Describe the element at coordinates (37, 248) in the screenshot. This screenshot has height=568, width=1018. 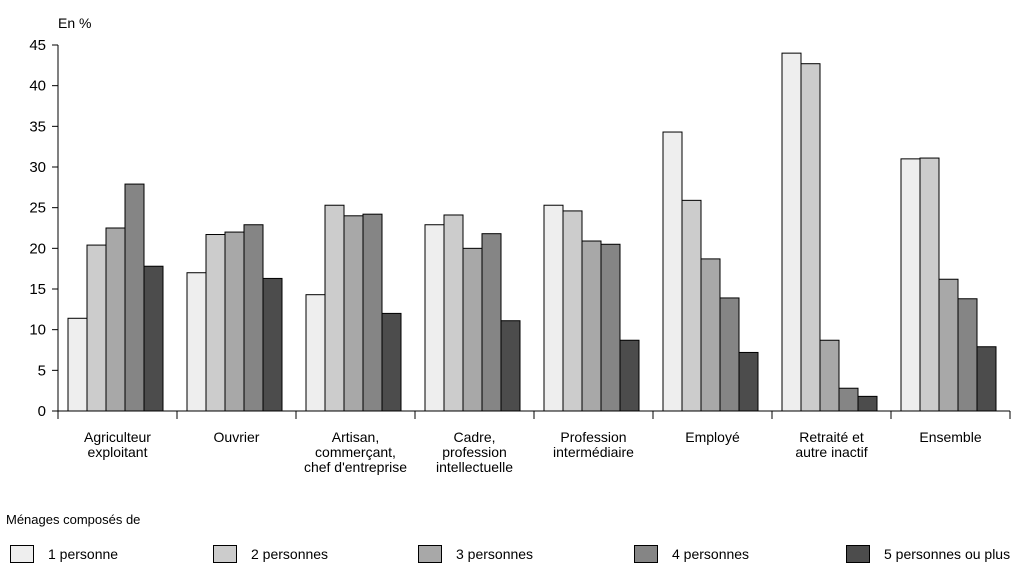
I see `y-tick-label: 20` at that location.